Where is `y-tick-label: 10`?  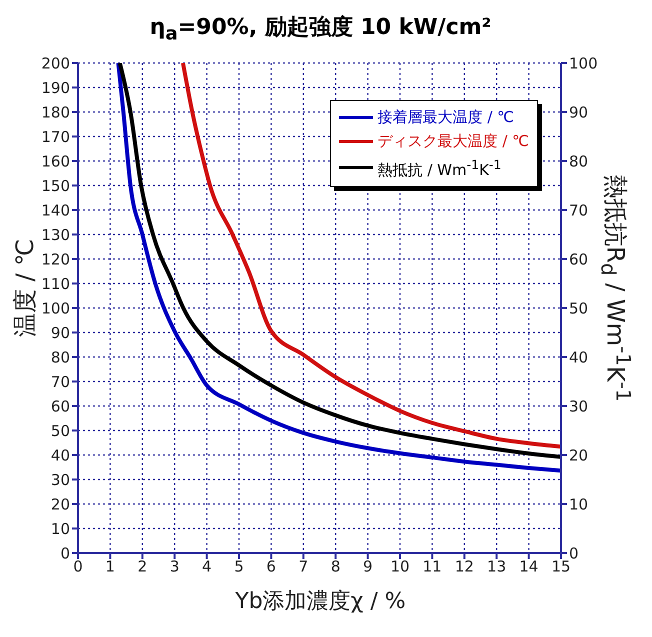 y-tick-label: 10 is located at coordinates (60, 529).